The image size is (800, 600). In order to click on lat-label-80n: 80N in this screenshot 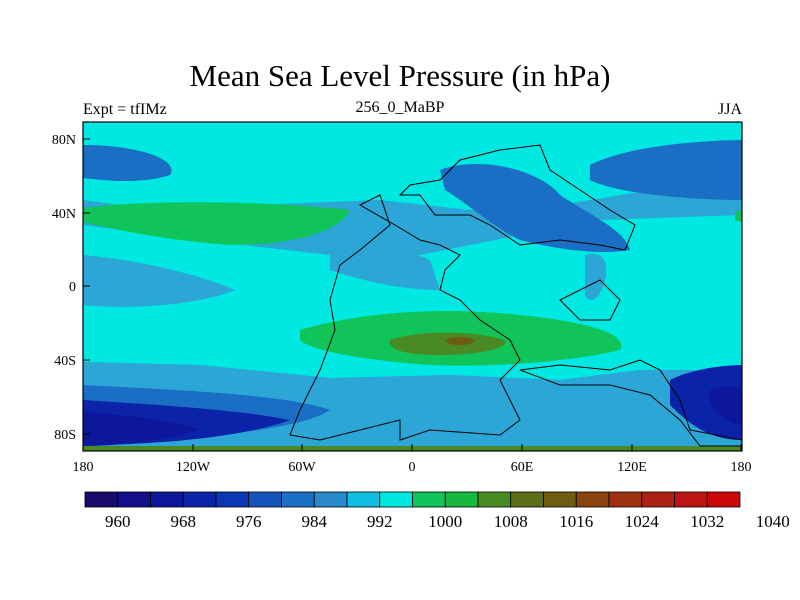, I will do `click(64, 140)`.